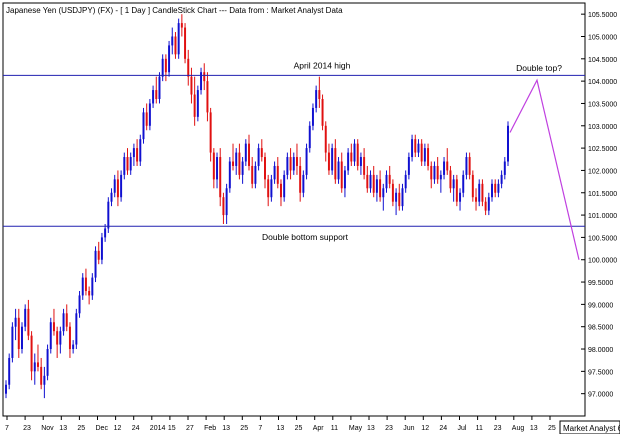 This screenshot has width=620, height=434. What do you see at coordinates (102, 428) in the screenshot?
I see `x-tick-label: Dec` at bounding box center [102, 428].